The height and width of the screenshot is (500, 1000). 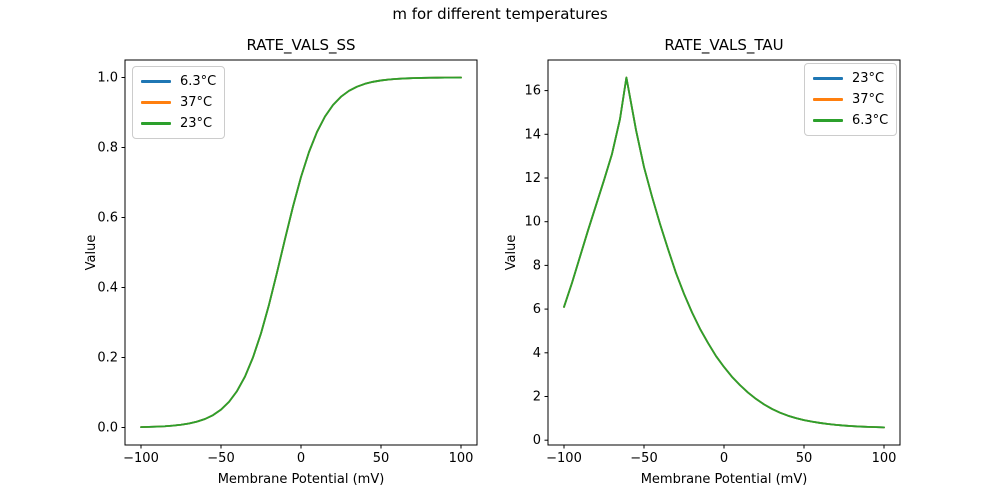 I want to click on subplot-title: RATE_VALS_TAU, so click(x=723, y=45).